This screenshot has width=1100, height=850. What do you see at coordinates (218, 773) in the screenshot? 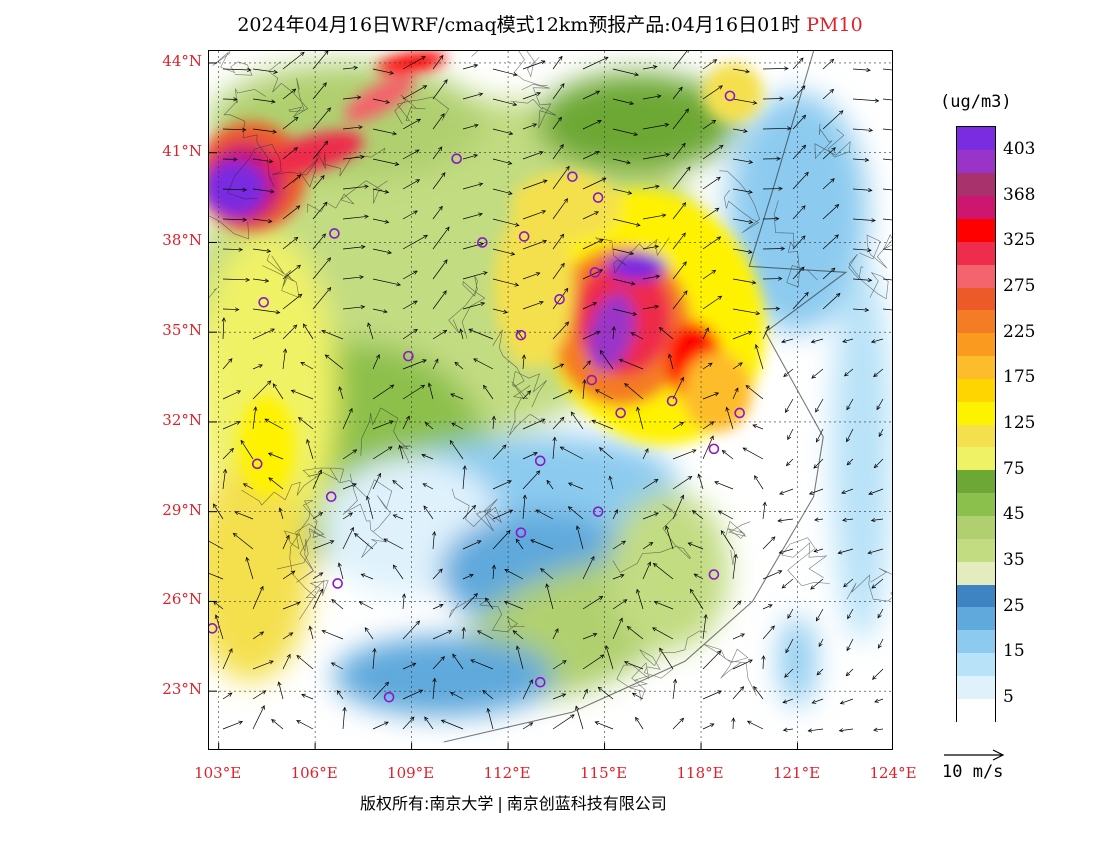
I see `lon-label: 103°E` at bounding box center [218, 773].